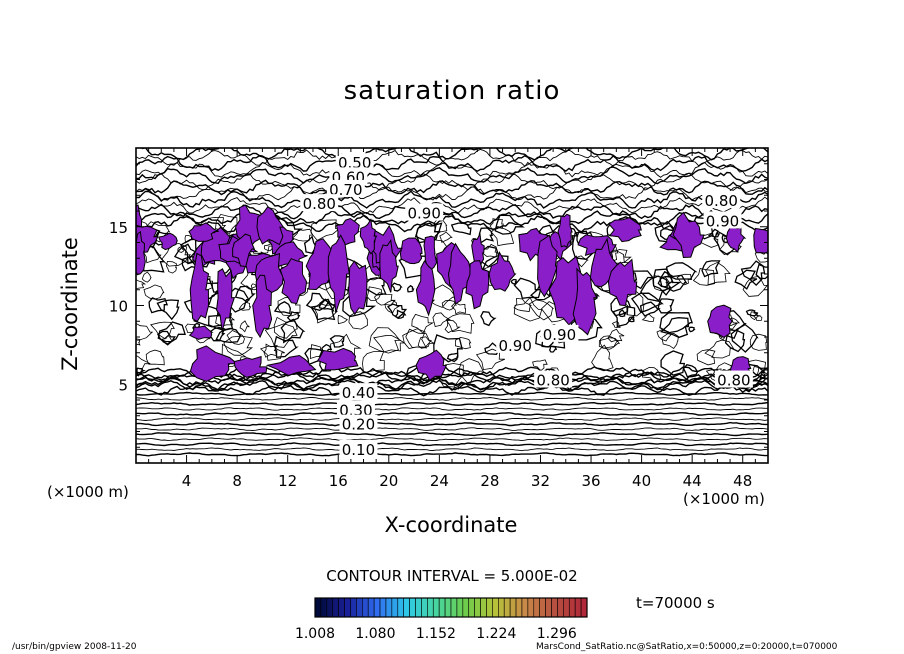 The width and height of the screenshot is (904, 654). I want to click on x-tick-label: 48, so click(742, 481).